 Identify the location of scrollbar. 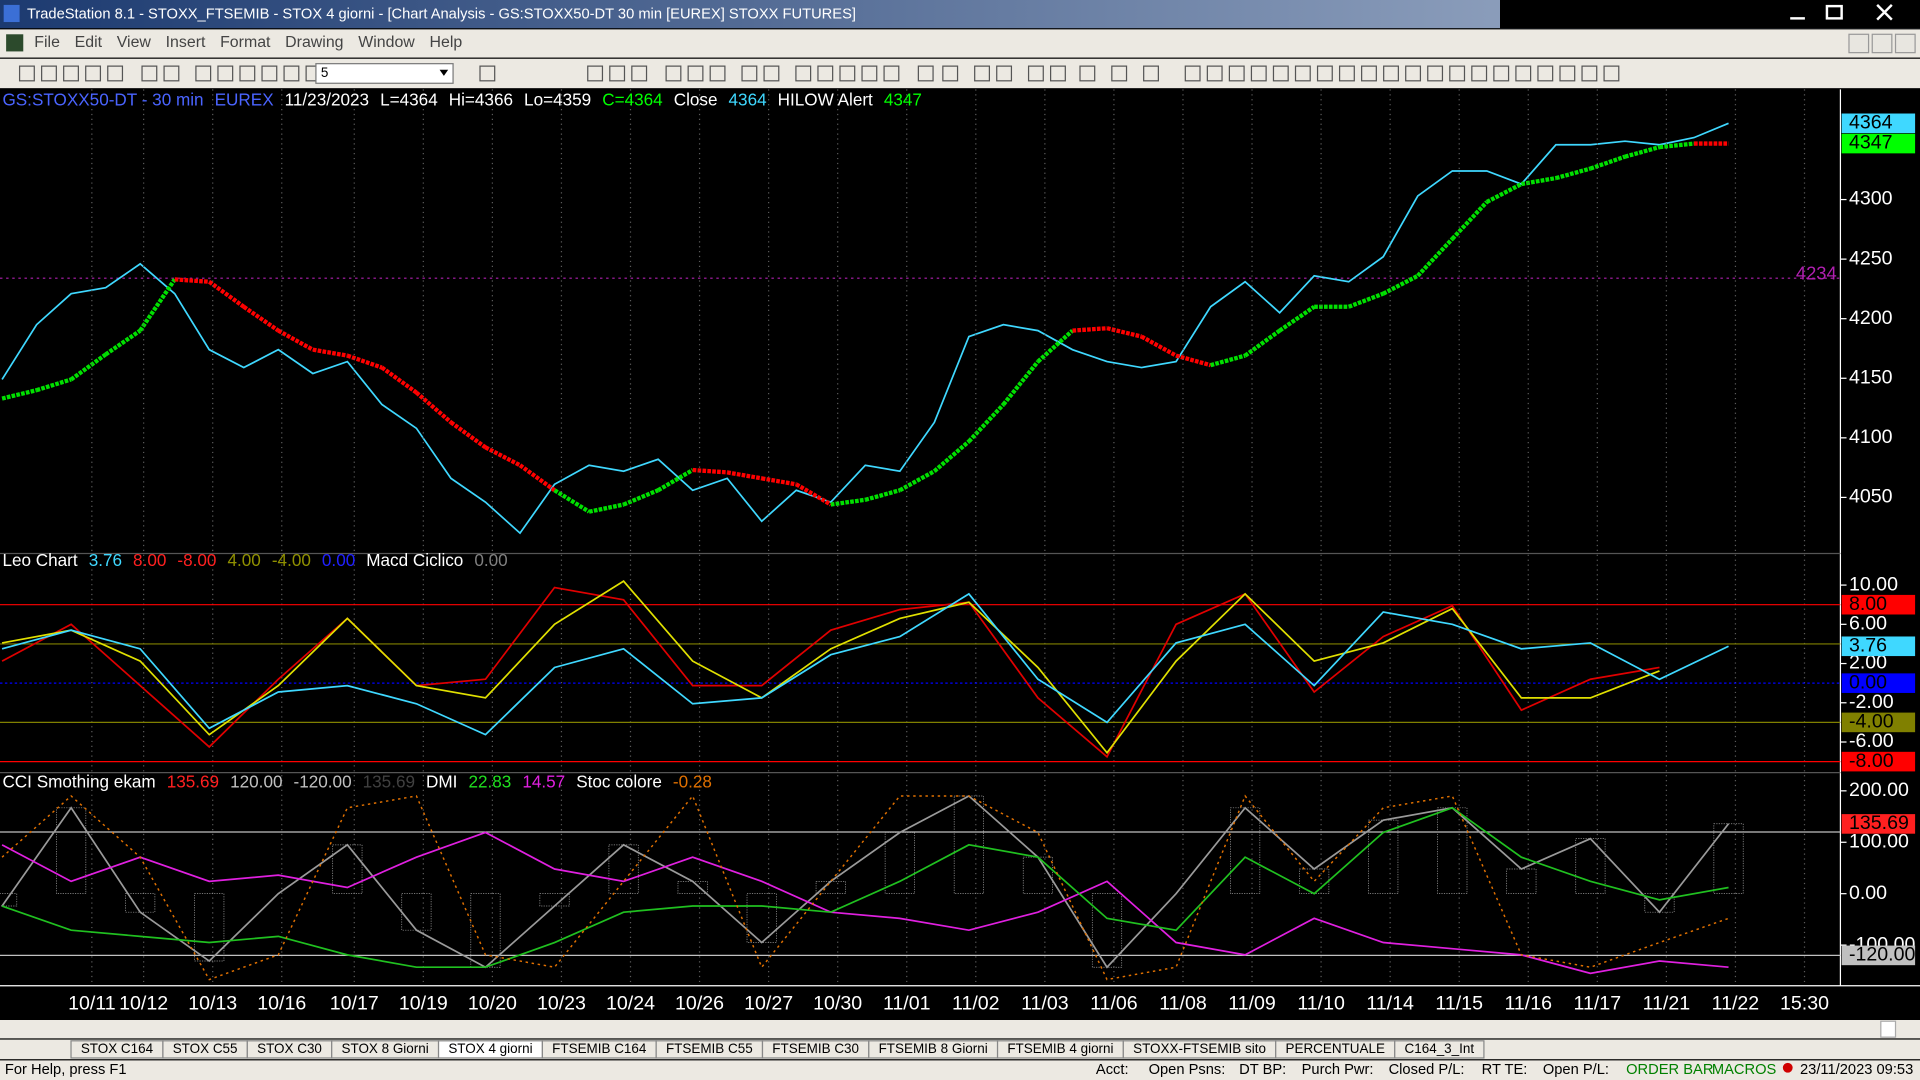
(960, 1029).